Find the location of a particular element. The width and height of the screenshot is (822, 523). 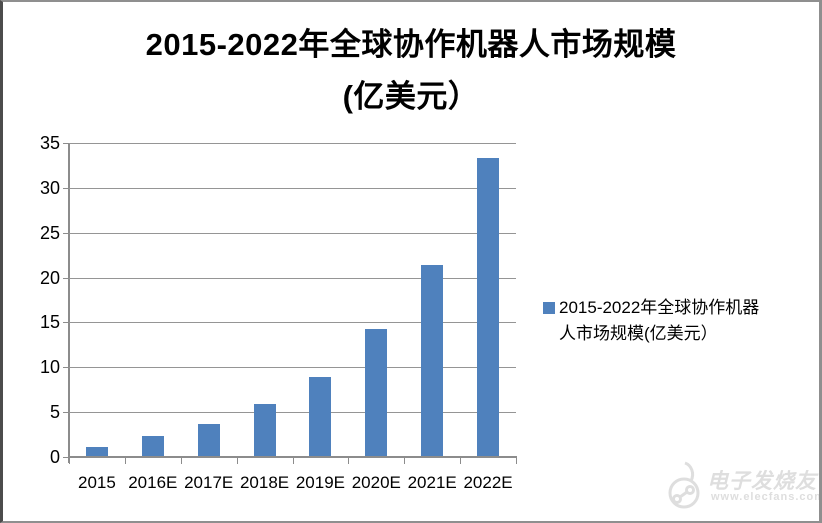

y-axis-label: 30 is located at coordinates (49, 187).